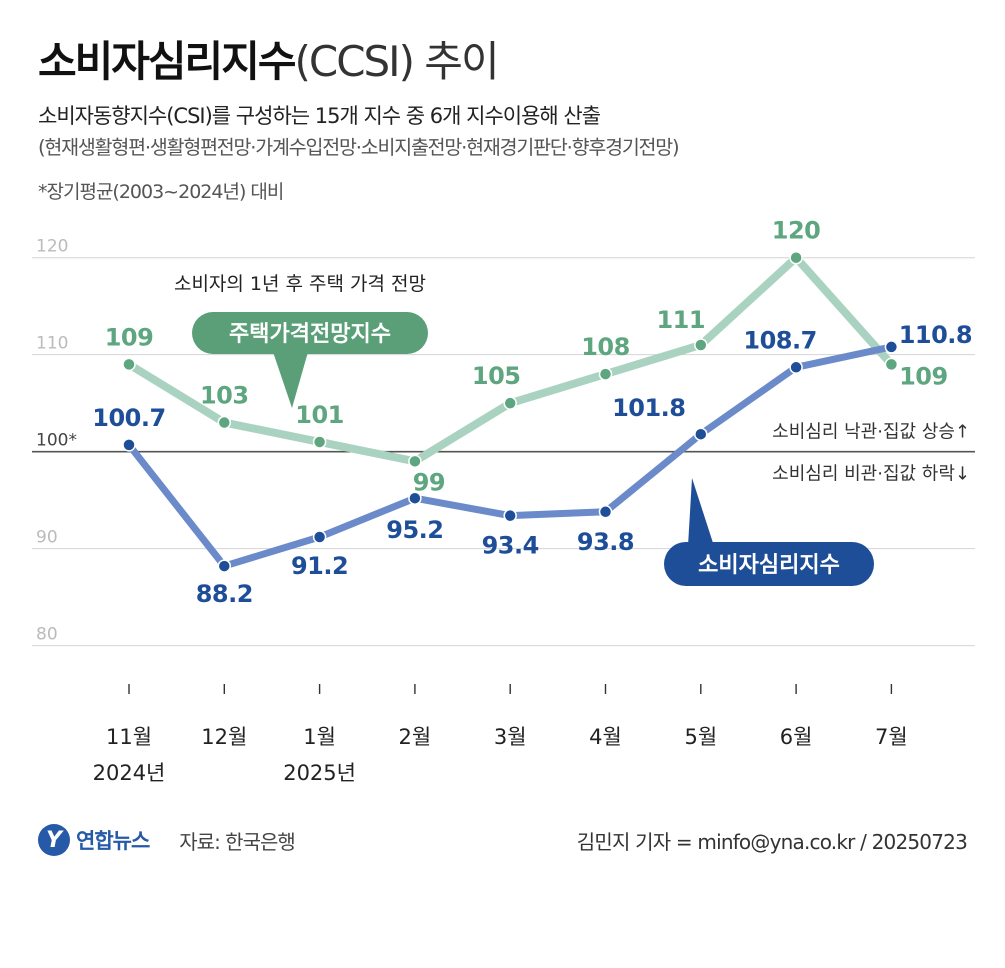  Describe the element at coordinates (871, 474) in the screenshot. I see `reference-label-below: 소비심리 비관·집값 하락↓` at that location.